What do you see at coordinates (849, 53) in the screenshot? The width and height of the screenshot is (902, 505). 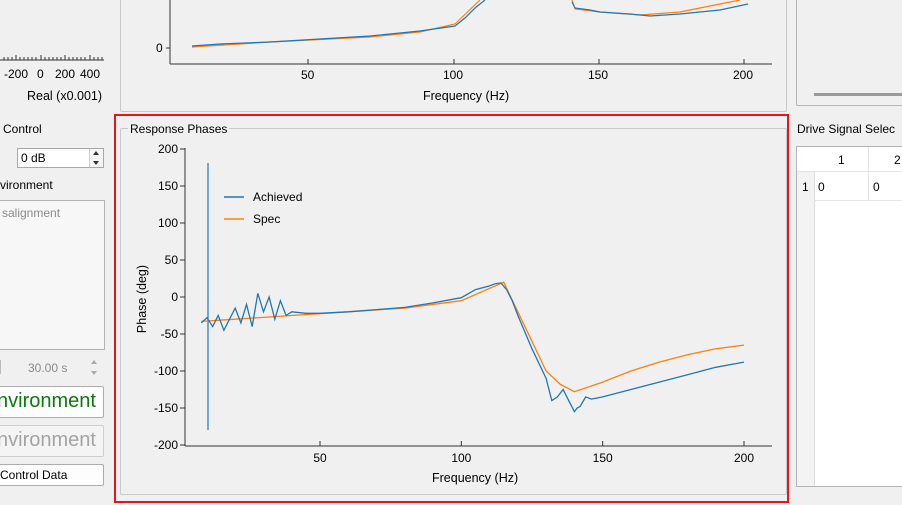 I see `top-right-panel` at bounding box center [849, 53].